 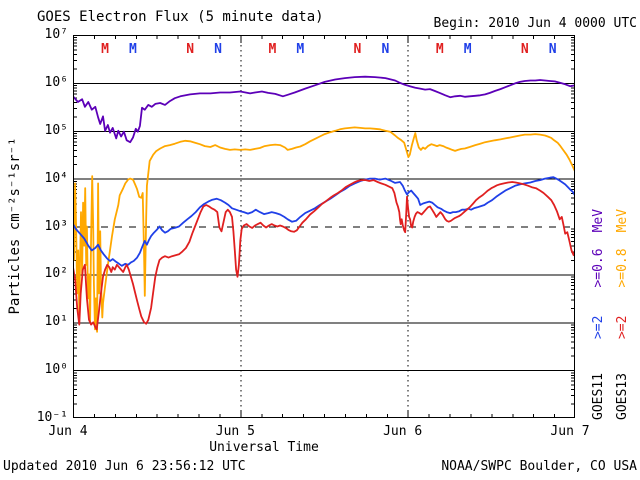 What do you see at coordinates (264, 447) in the screenshot?
I see `x-axis-label: Universal Time` at bounding box center [264, 447].